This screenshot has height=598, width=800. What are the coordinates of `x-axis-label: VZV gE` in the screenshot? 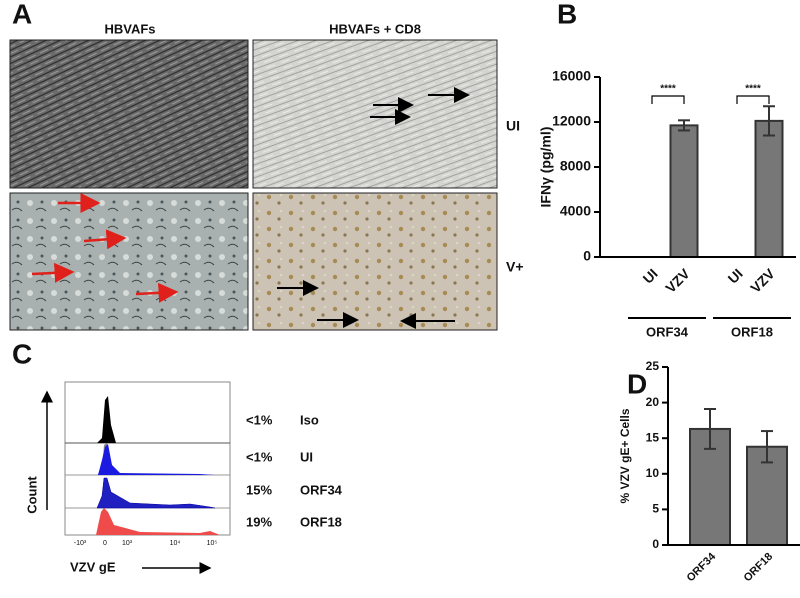 It's located at (93, 566).